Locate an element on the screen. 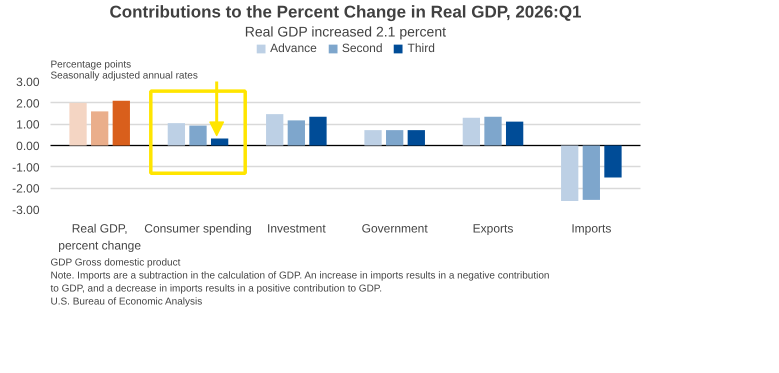 The height and width of the screenshot is (373, 779). legend-label: Advance is located at coordinates (293, 48).